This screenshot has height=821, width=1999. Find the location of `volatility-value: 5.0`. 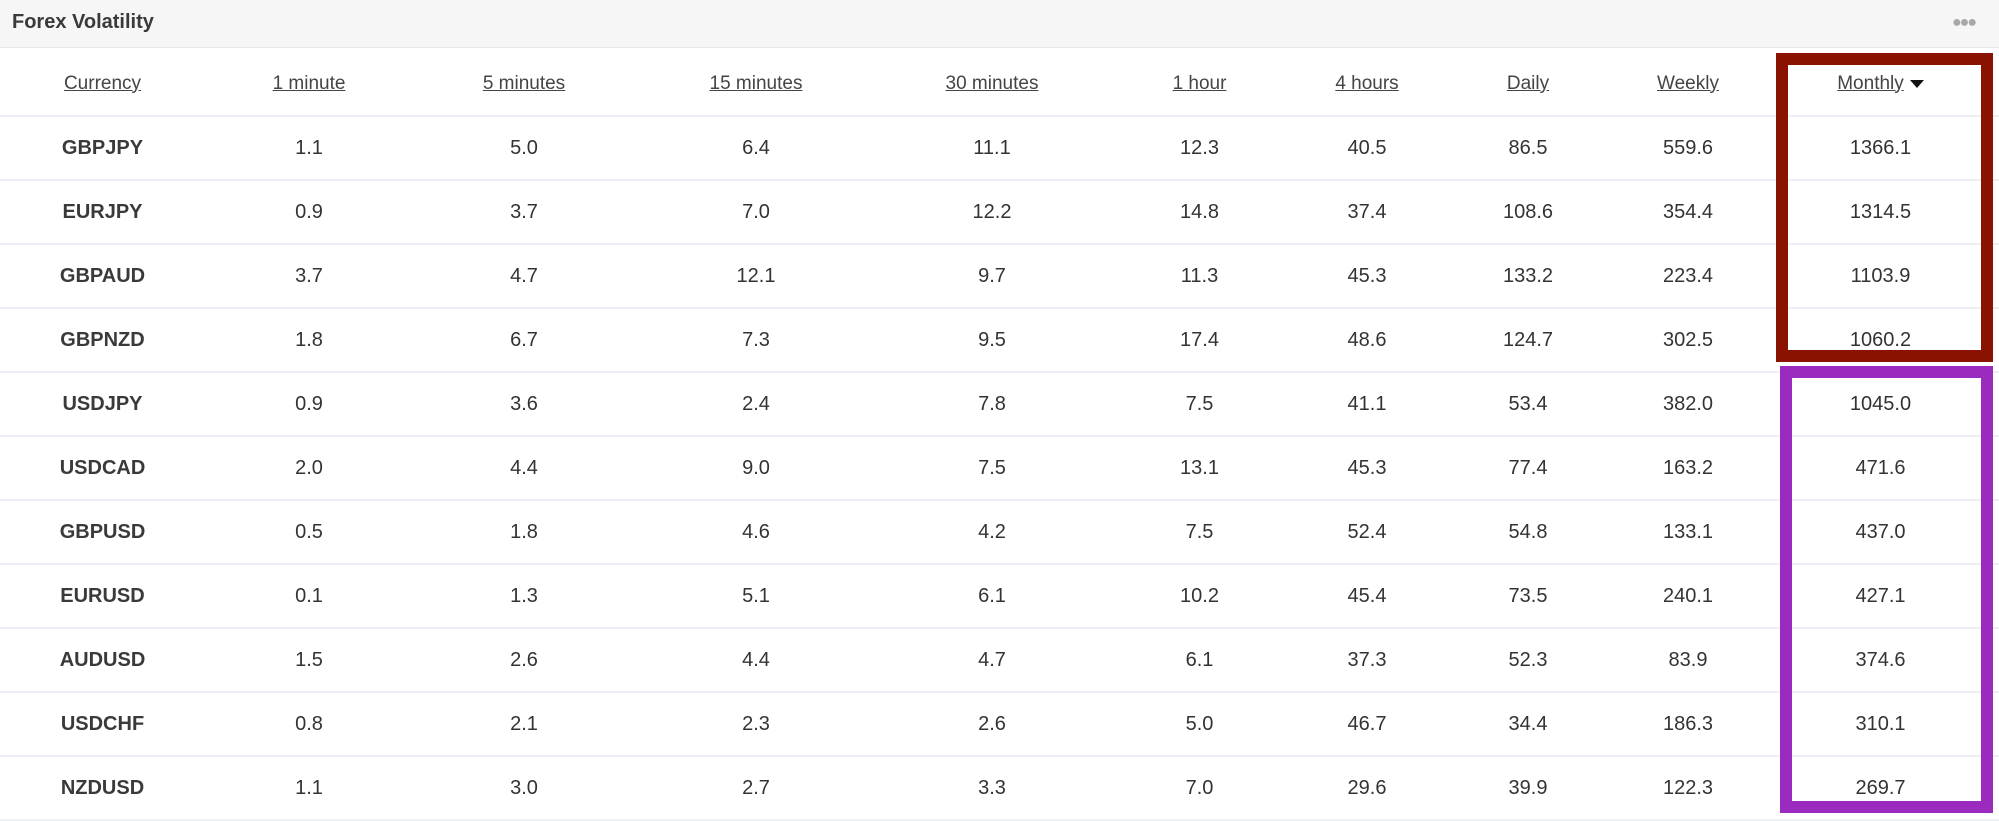

volatility-value: 5.0 is located at coordinates (1199, 723).